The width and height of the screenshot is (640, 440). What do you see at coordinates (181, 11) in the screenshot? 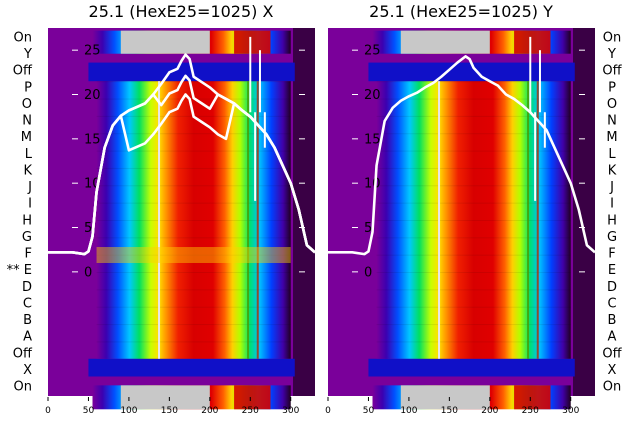
I see `chart-title: 25.1 (HexE25=1025) X` at bounding box center [181, 11].